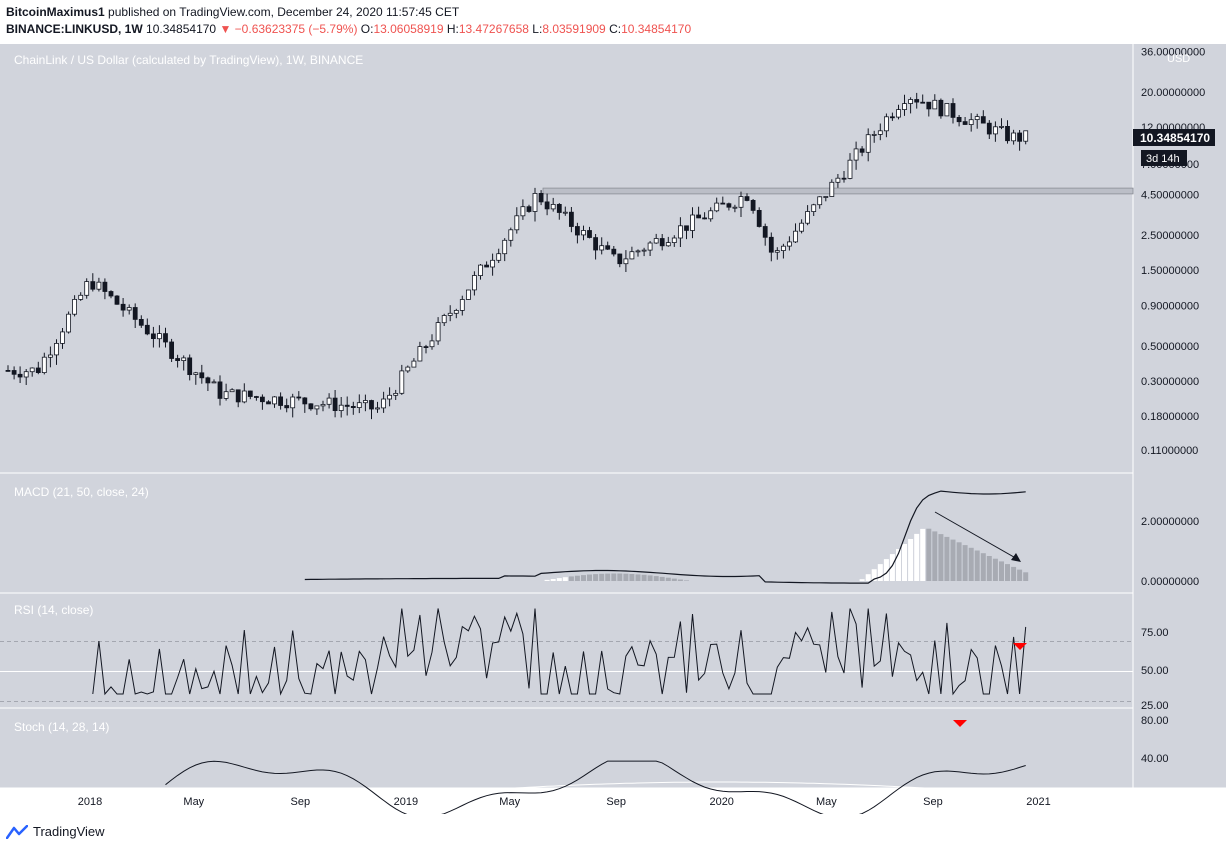  What do you see at coordinates (452, 29) in the screenshot?
I see `high-label: H:` at bounding box center [452, 29].